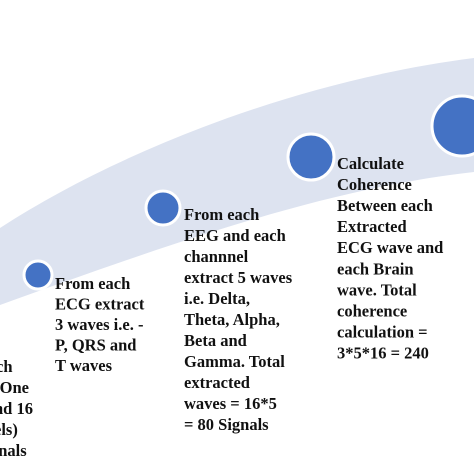 This screenshot has height=474, width=474. Describe the element at coordinates (232, 319) in the screenshot. I see `step-text: Theta, Alpha,` at that location.